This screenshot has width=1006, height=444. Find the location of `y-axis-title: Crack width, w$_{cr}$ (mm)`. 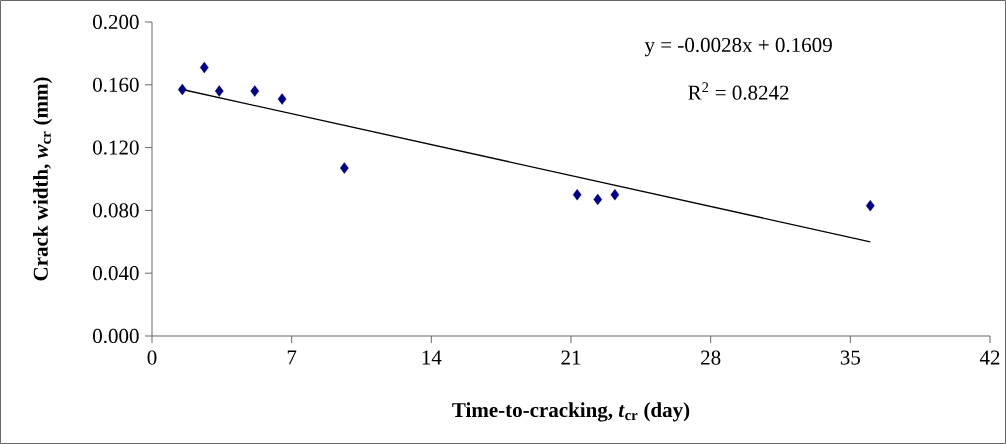

y-axis-title: Crack width, w$_{cr}$ (mm) is located at coordinates (43, 179).